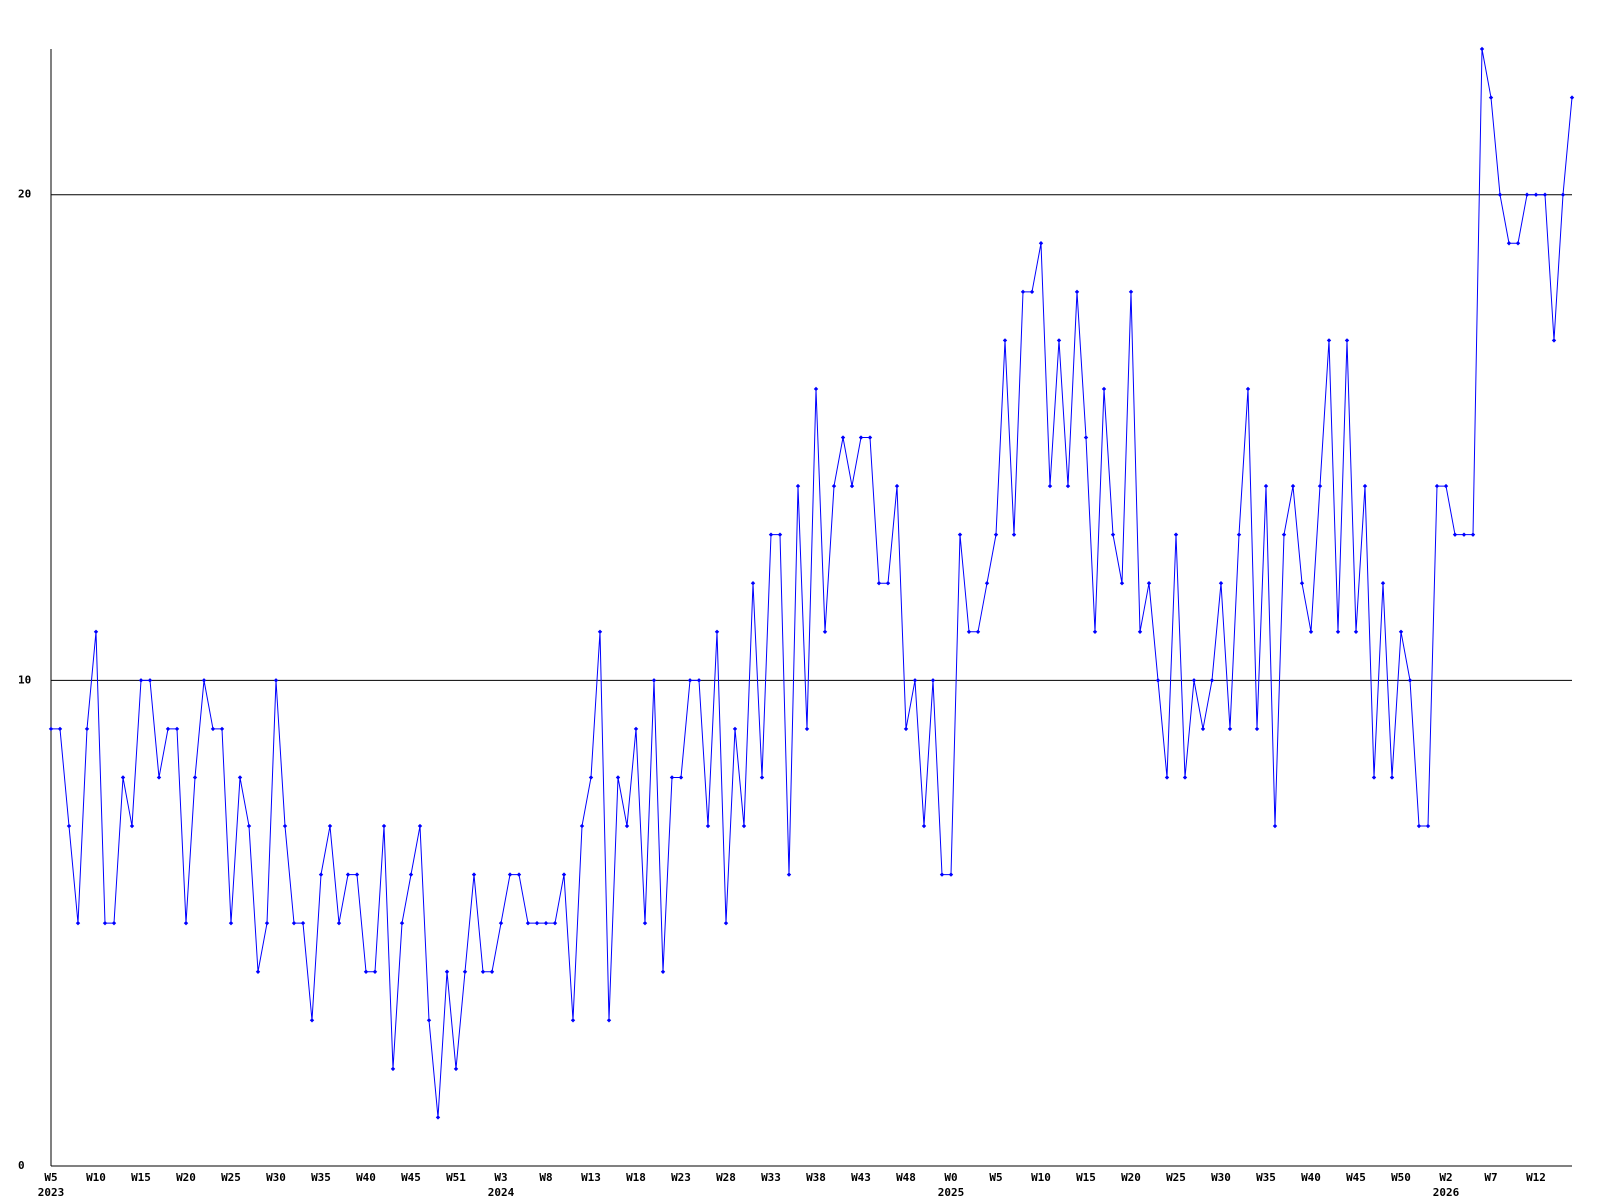 Image resolution: width=1600 pixels, height=1204 pixels. Describe the element at coordinates (186, 1177) in the screenshot. I see `x-tick-label: W20` at that location.